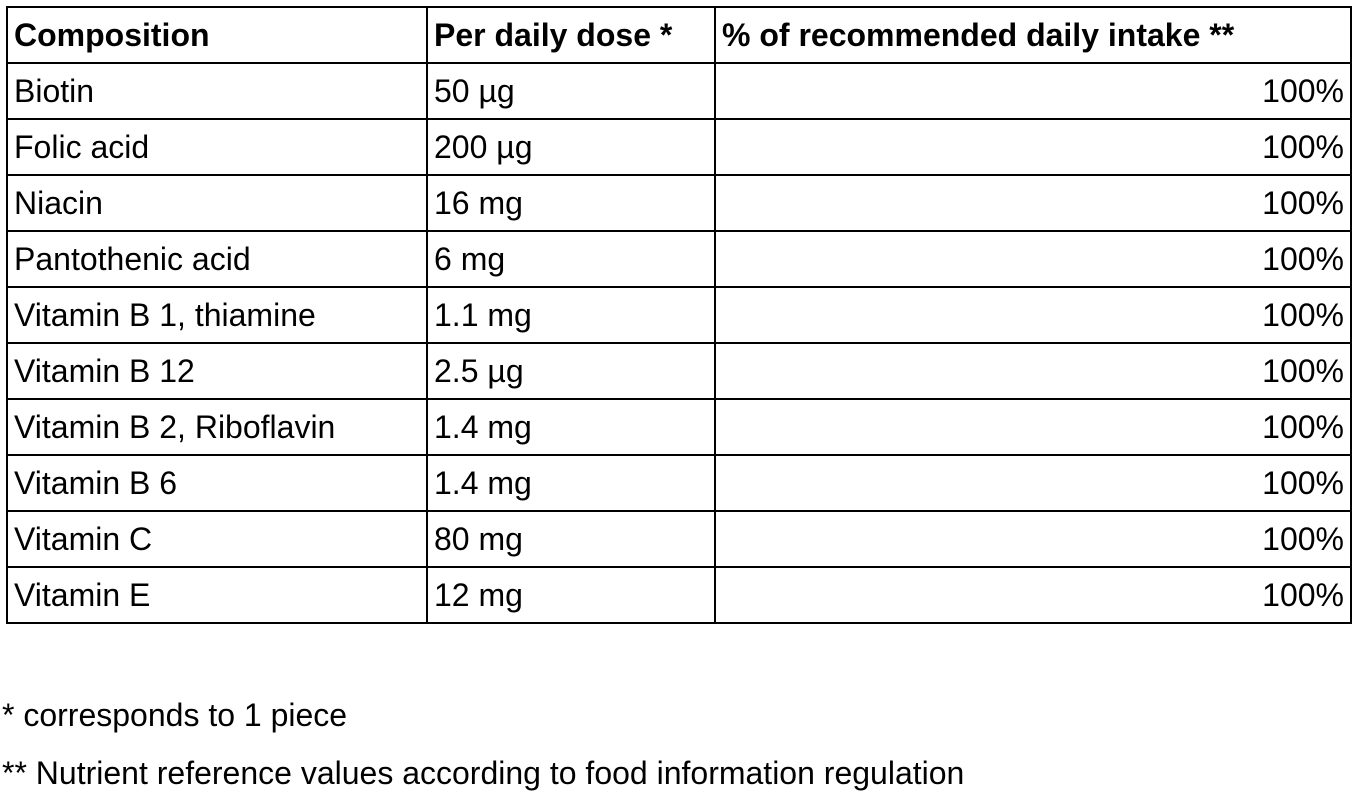 Image resolution: width=1356 pixels, height=799 pixels. I want to click on table-row: Vitamin B 1, thiamine 1.1 mg 100%, so click(679, 315).